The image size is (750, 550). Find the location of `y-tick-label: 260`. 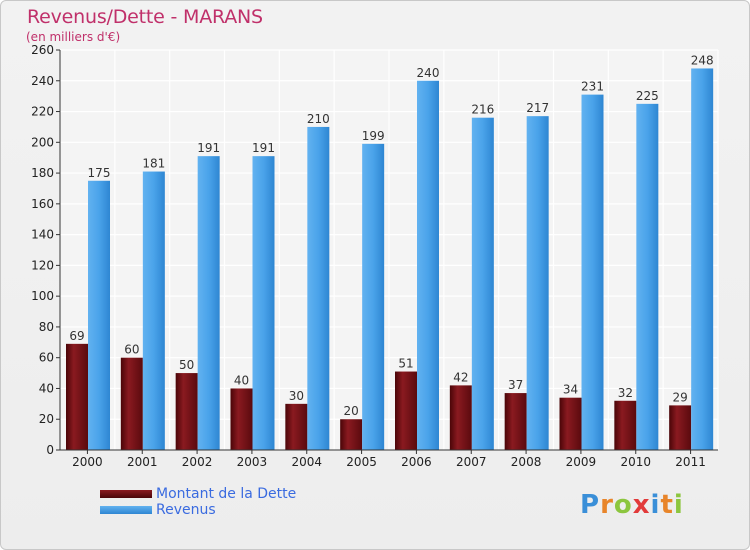

y-tick-label: 260 is located at coordinates (42, 50).